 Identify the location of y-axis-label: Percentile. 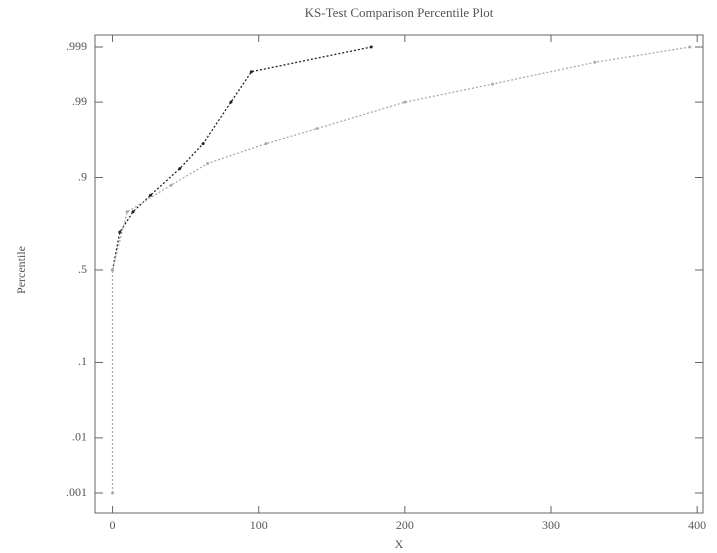
(21, 270).